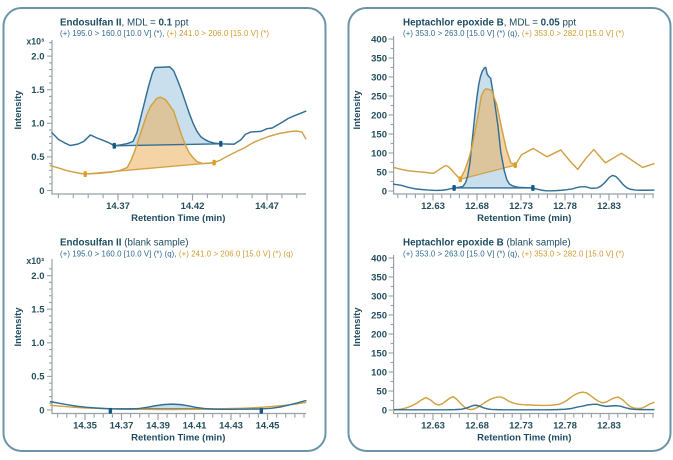 The width and height of the screenshot is (673, 460). Describe the element at coordinates (268, 426) in the screenshot. I see `svg-text: 14.45` at that location.